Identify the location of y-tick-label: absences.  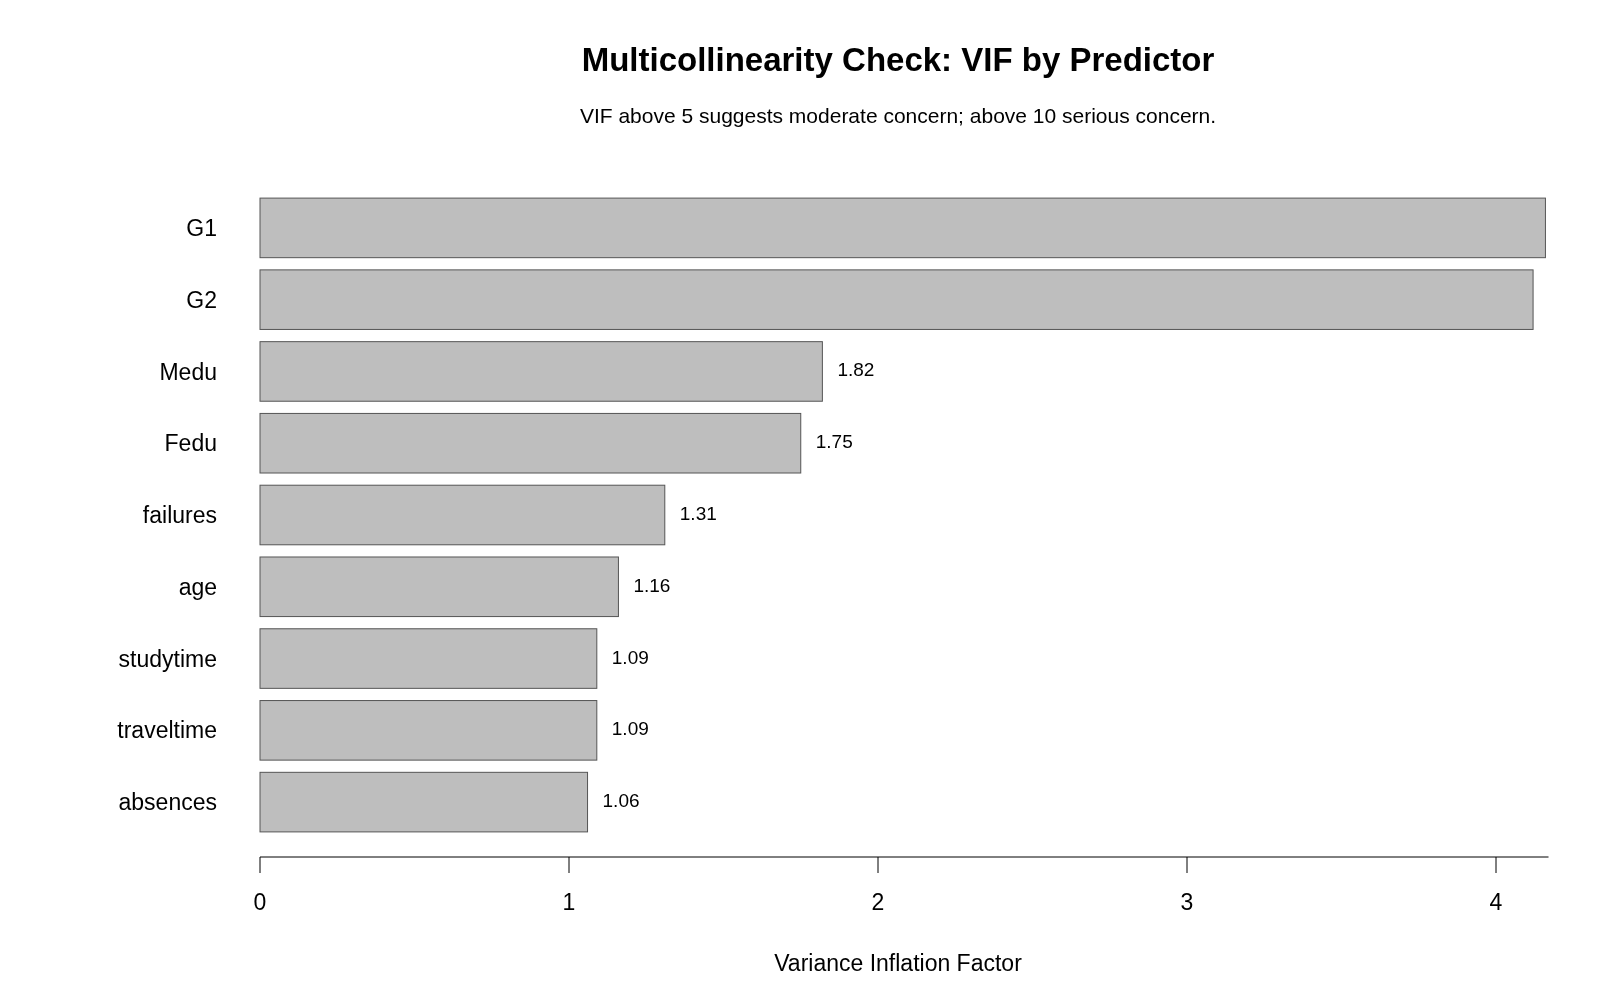
(167, 802).